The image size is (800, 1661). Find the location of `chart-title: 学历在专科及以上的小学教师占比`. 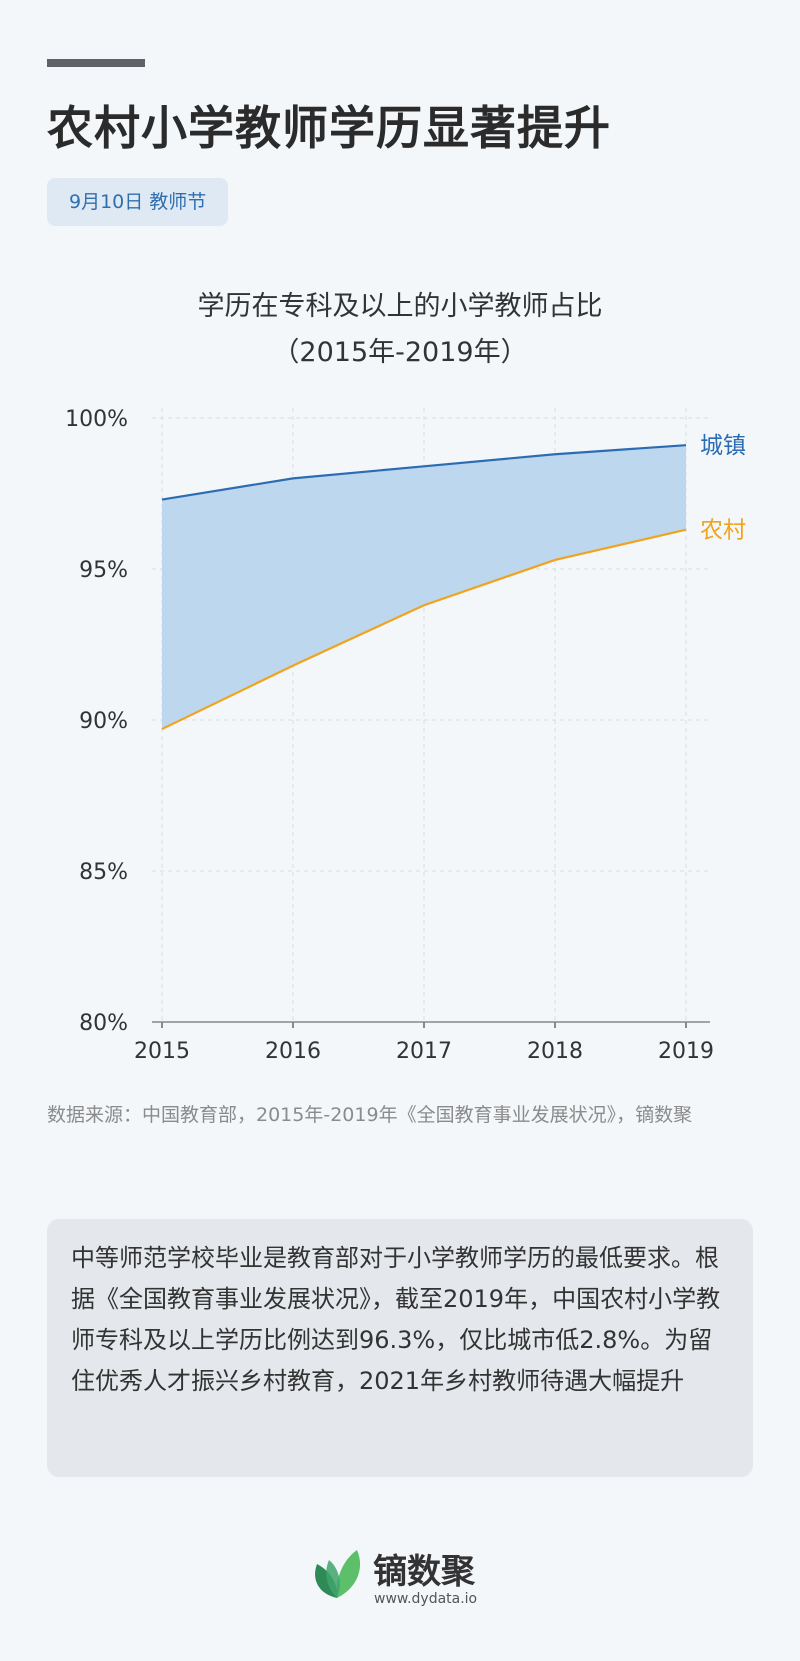

chart-title: 学历在专科及以上的小学教师占比 is located at coordinates (400, 306).